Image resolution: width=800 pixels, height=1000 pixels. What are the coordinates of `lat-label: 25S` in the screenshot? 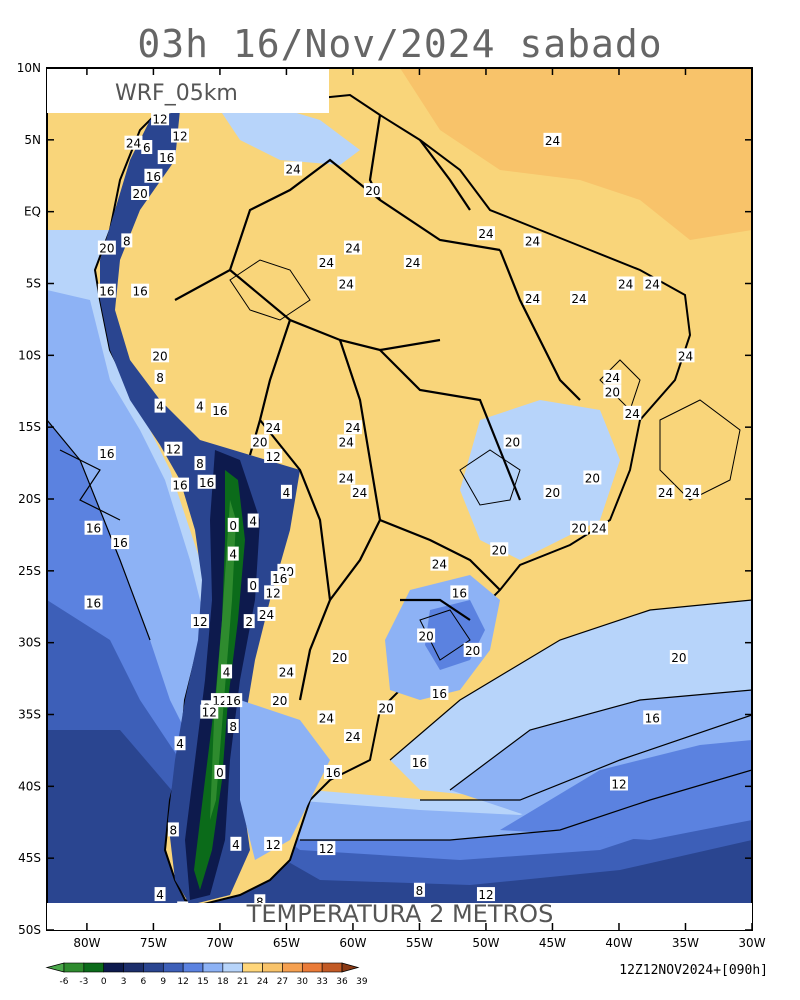 It's located at (29, 571).